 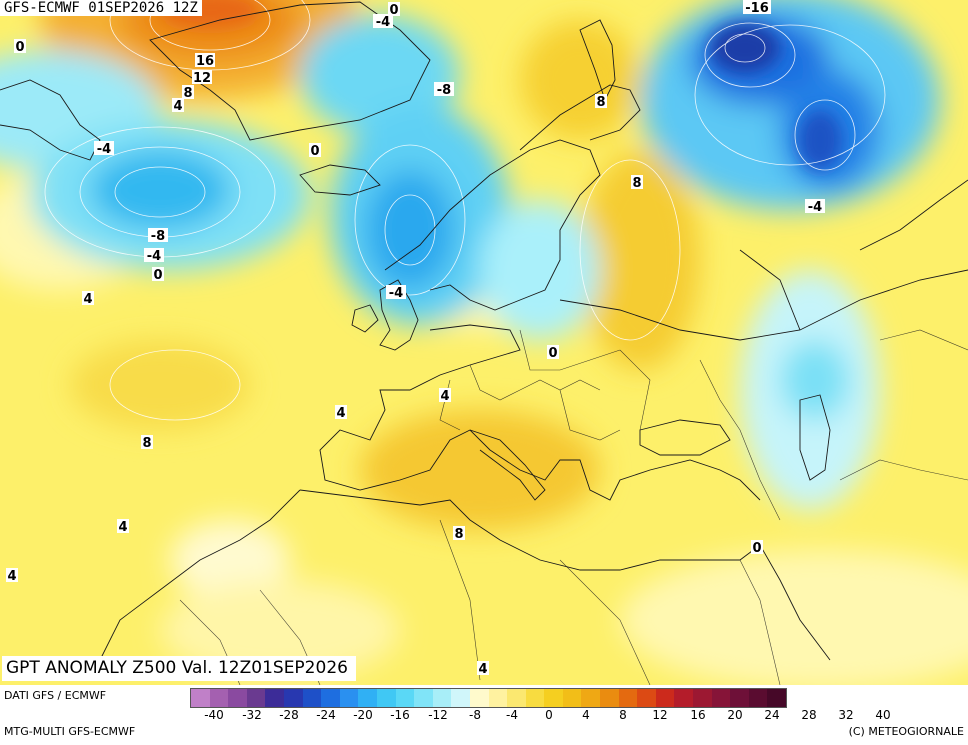 What do you see at coordinates (586, 715) in the screenshot?
I see `color-scale-tick: 4` at bounding box center [586, 715].